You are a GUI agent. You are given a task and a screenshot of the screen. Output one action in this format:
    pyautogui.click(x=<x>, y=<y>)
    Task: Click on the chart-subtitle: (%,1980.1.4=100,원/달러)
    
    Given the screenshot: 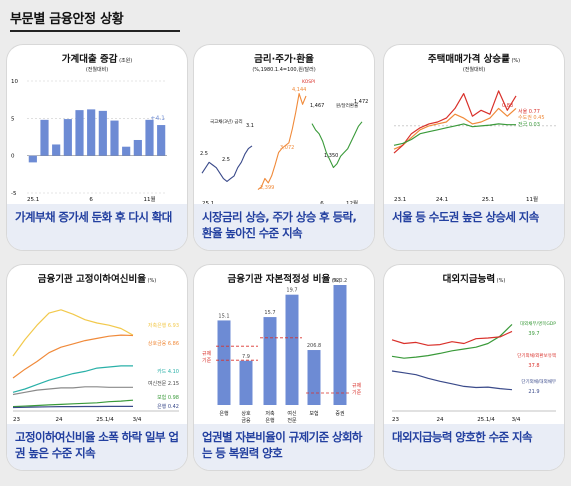 What is the action you would take?
    pyautogui.click(x=283, y=69)
    